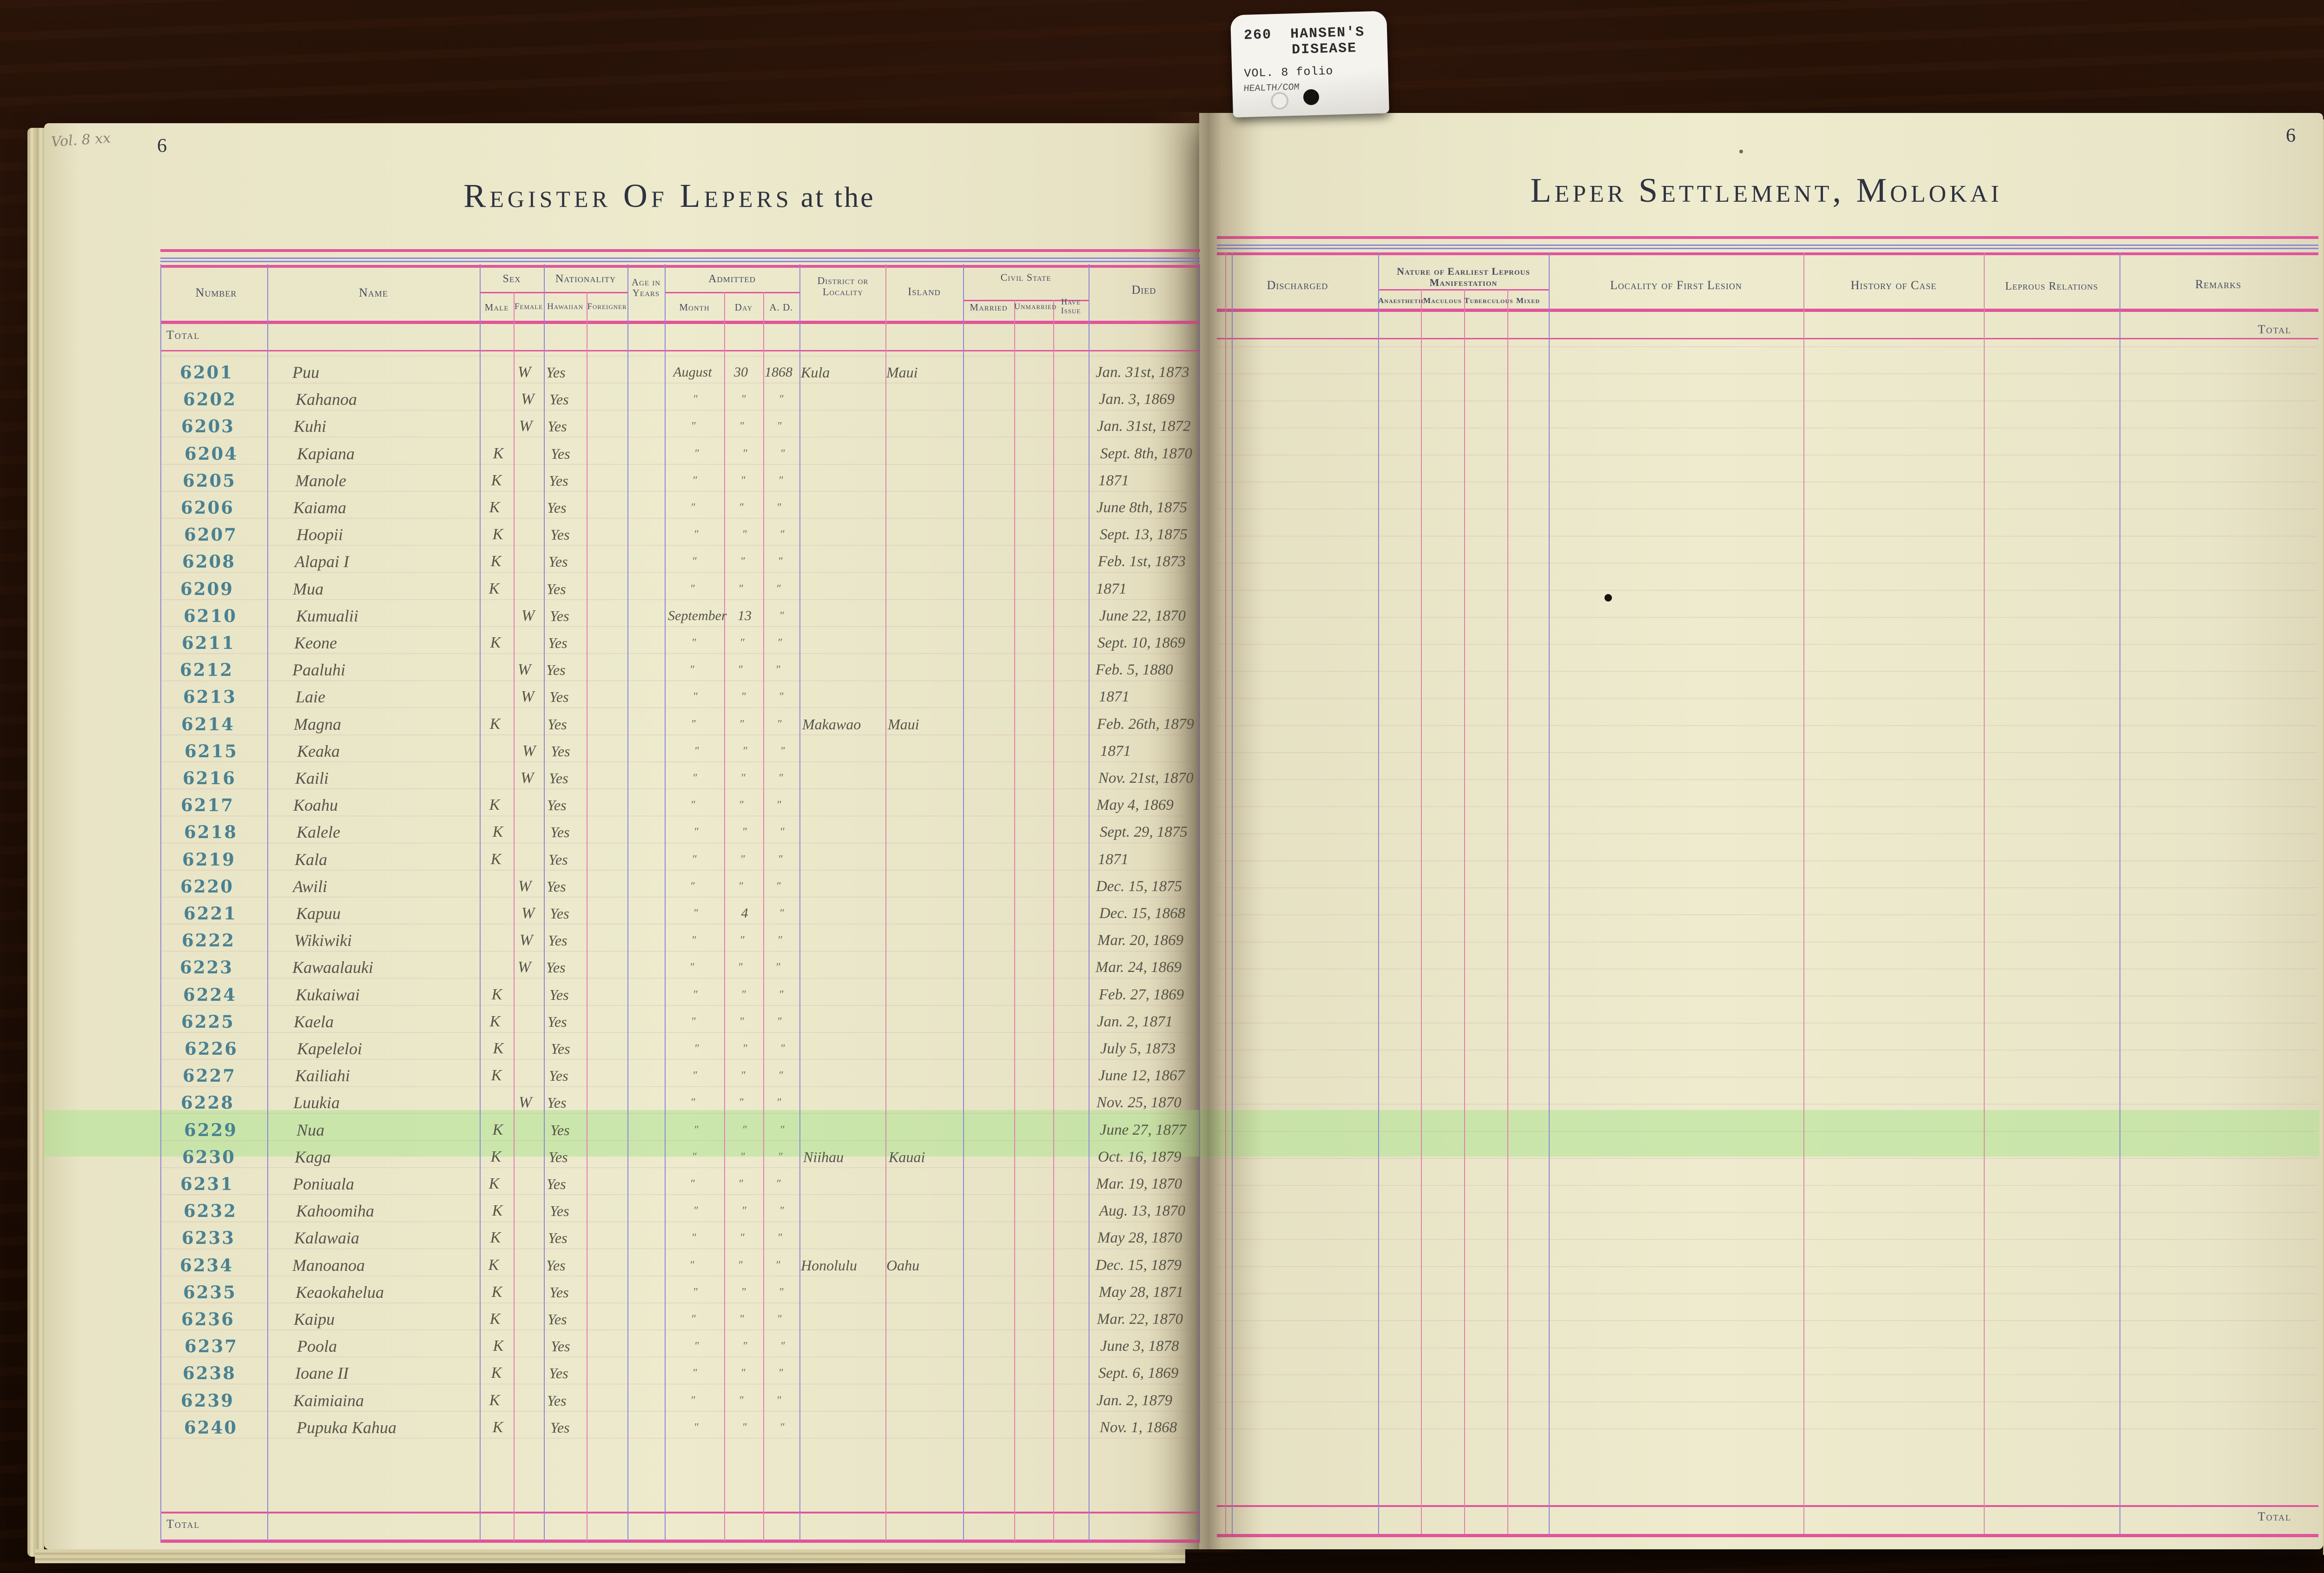  I want to click on entry-name: Nua, so click(311, 1129).